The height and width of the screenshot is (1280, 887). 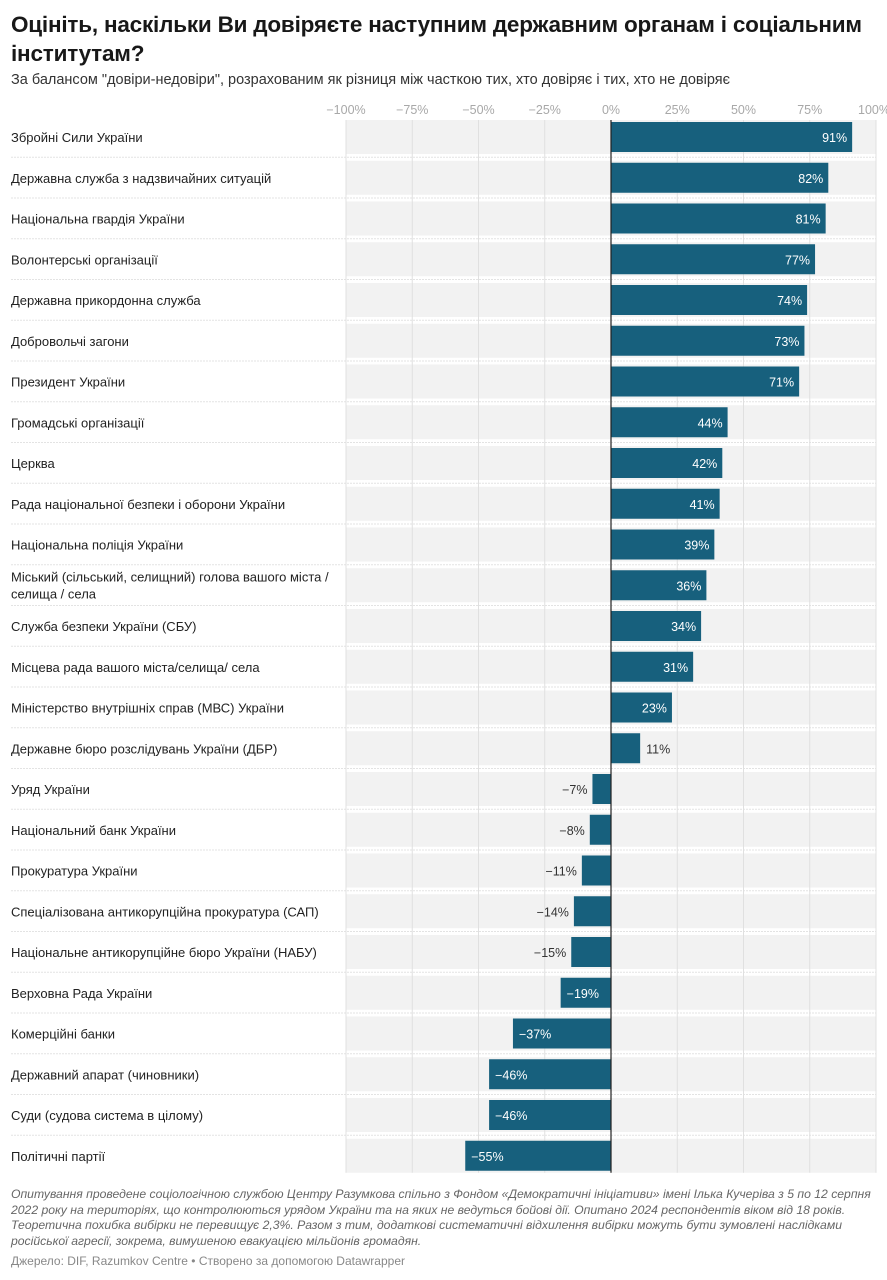 I want to click on x-tick-label: 100%, so click(x=872, y=110).